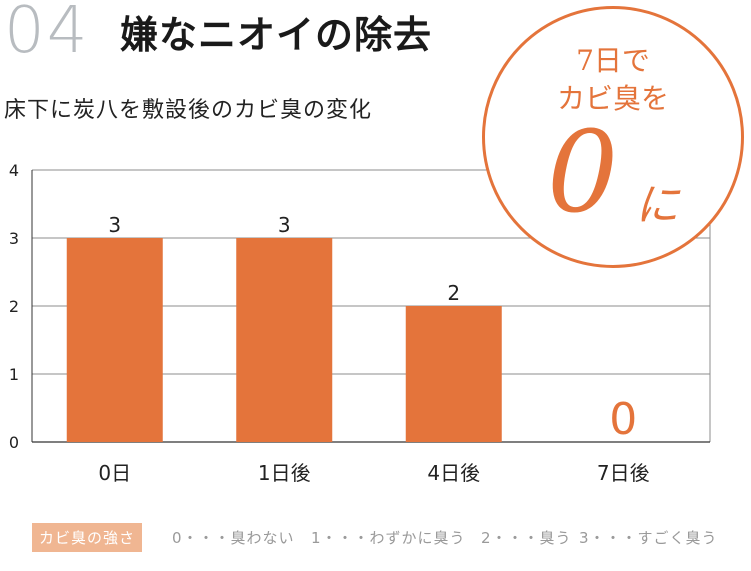 Image resolution: width=751 pixels, height=571 pixels. I want to click on data-label: 2, so click(453, 293).